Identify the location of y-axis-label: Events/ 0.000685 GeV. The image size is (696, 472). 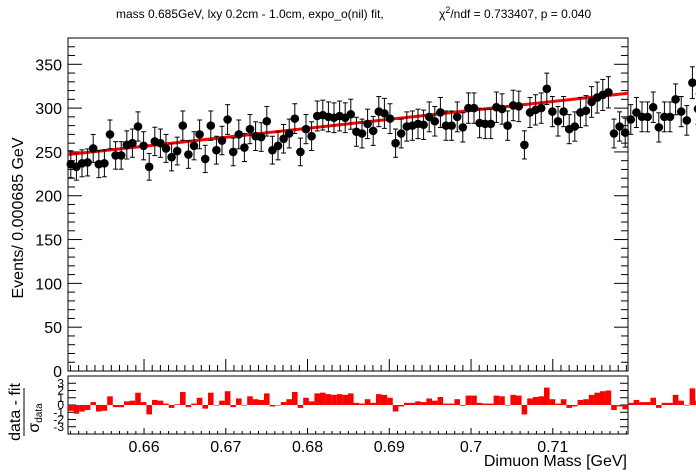
(18, 217).